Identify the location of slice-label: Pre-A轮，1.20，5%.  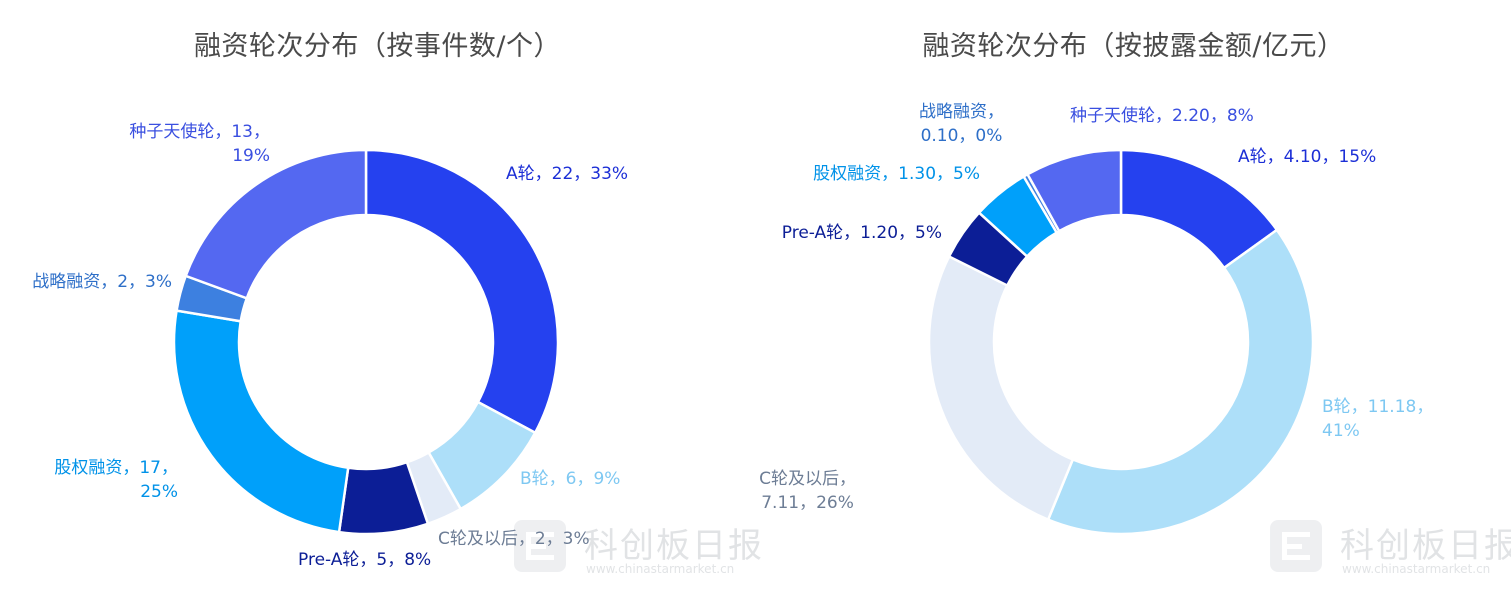
(862, 233).